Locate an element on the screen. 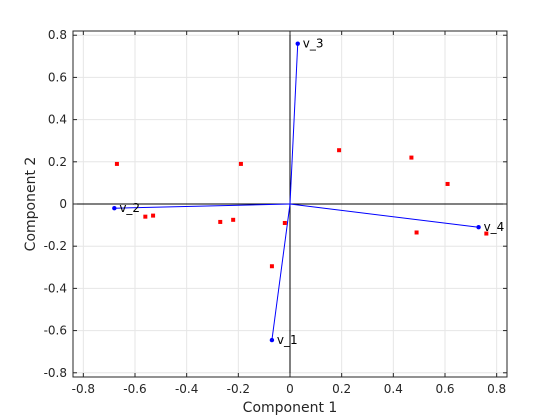  y-tick-label: 0 is located at coordinates (63, 204).